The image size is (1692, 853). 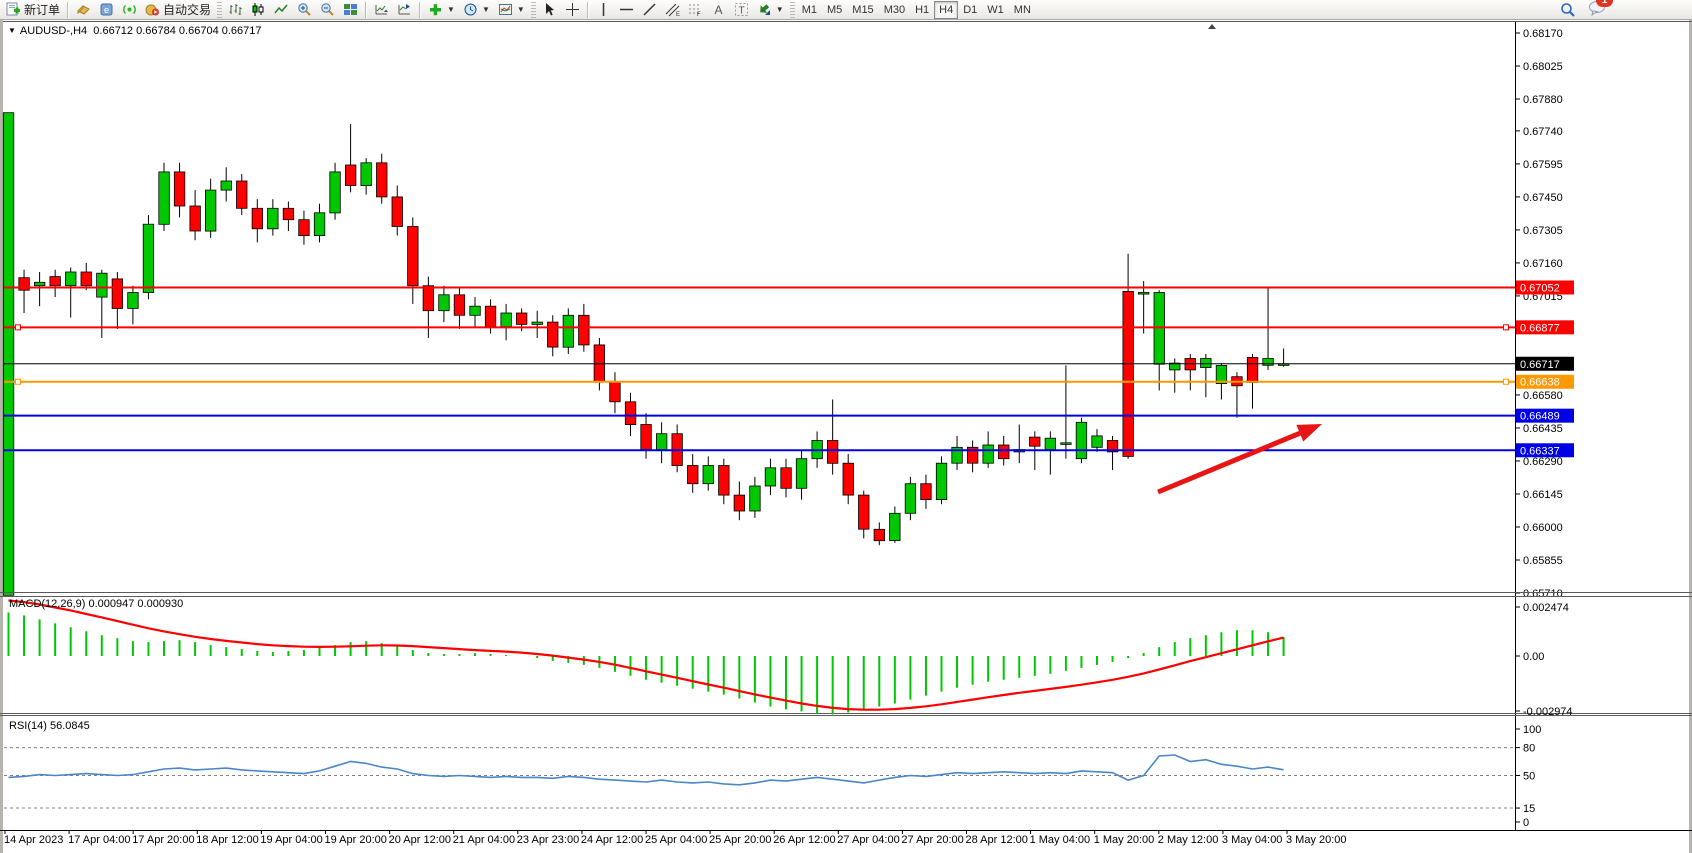 What do you see at coordinates (1540, 383) in the screenshot?
I see `price-tag-label: 0.66638` at bounding box center [1540, 383].